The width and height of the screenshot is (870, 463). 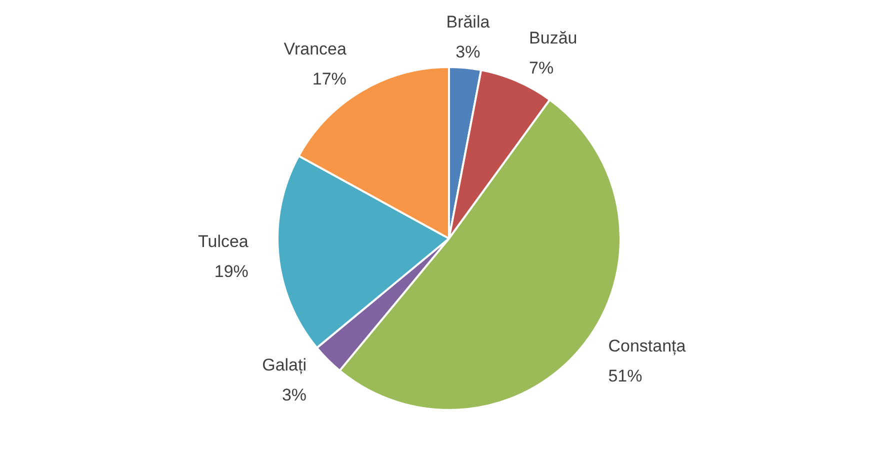 What do you see at coordinates (284, 365) in the screenshot?
I see `slice-label: Galați` at bounding box center [284, 365].